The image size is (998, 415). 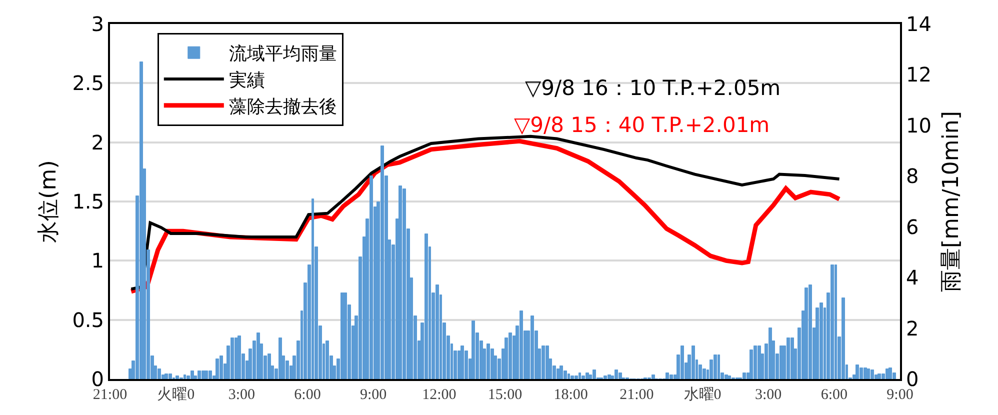 I want to click on y2-tick-label: 2, so click(x=912, y=328).